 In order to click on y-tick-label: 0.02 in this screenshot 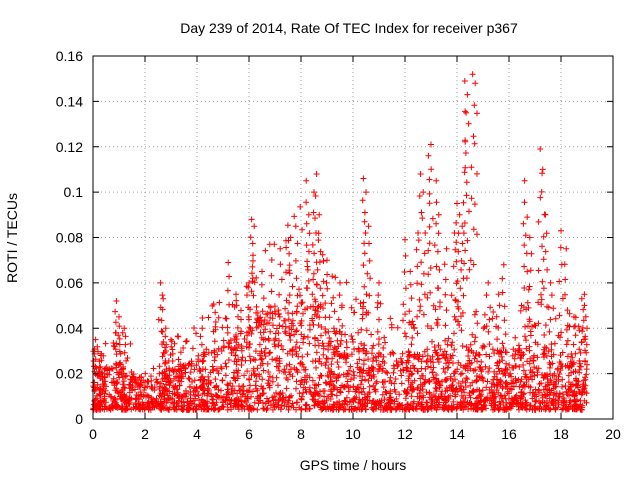, I will do `click(69, 374)`.